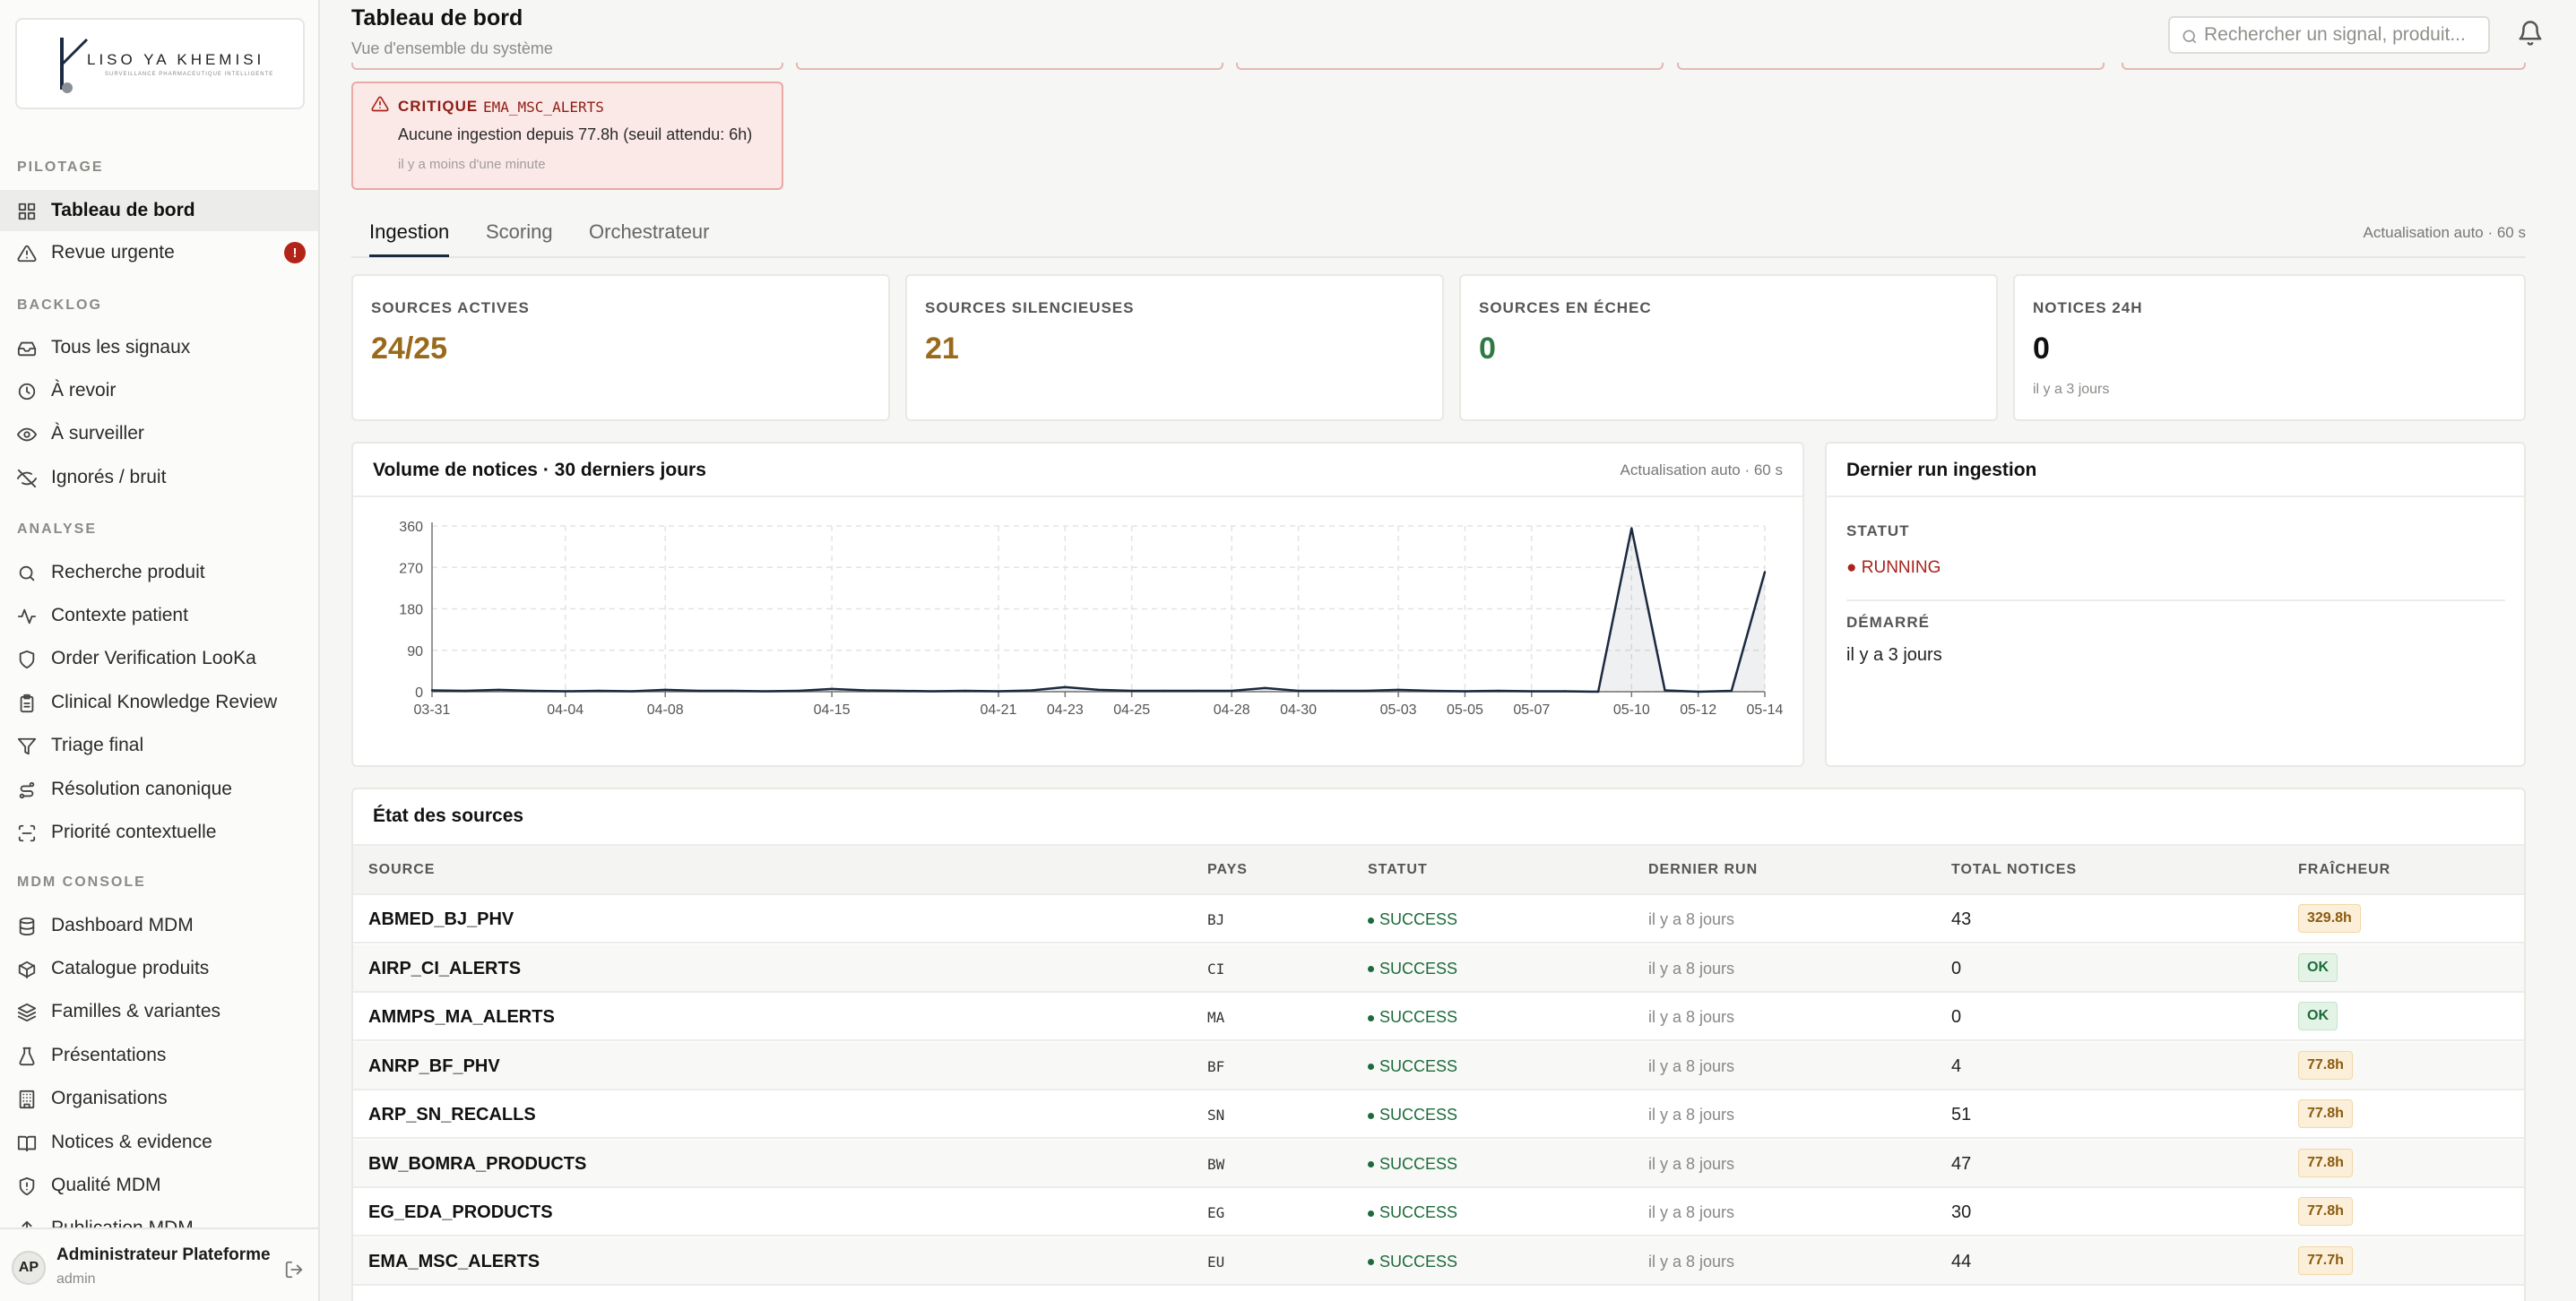 The height and width of the screenshot is (1301, 2576). Describe the element at coordinates (159, 745) in the screenshot. I see `sidebar-item-filter: Triage final` at that location.